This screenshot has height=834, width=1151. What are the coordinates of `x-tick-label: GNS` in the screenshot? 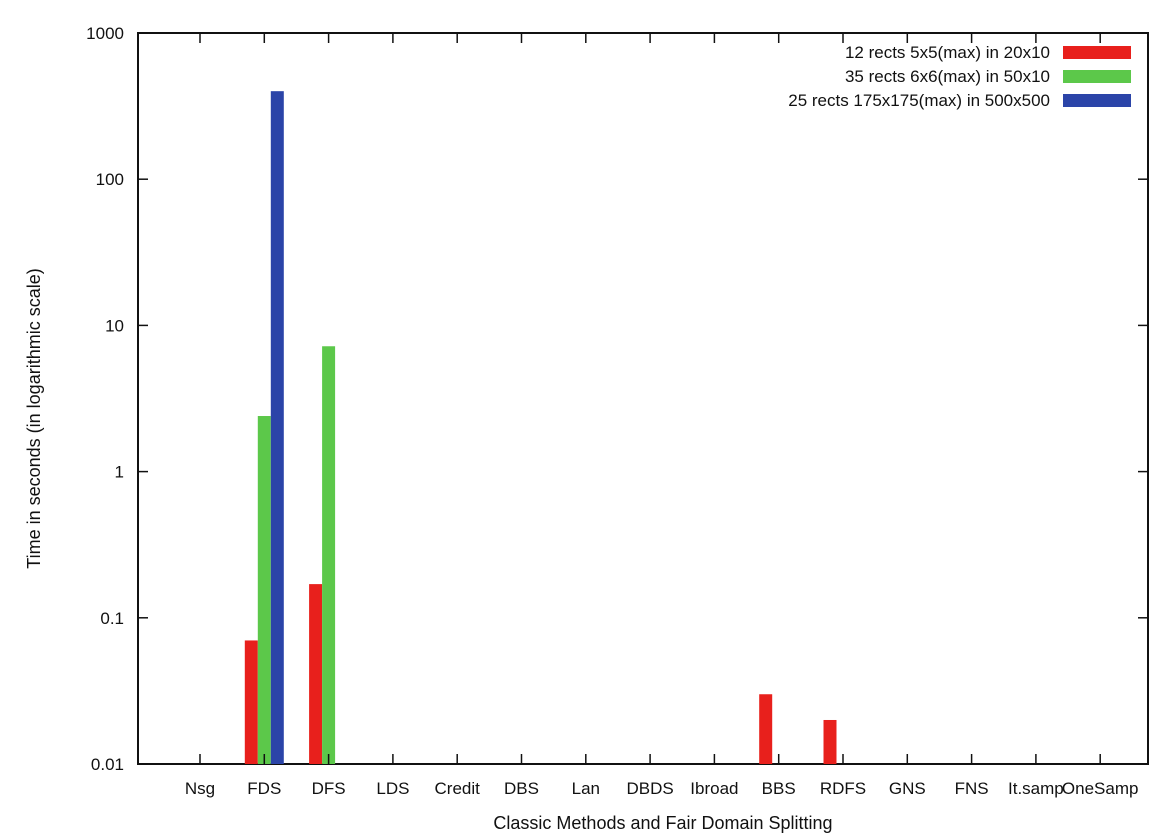 It's located at (907, 788).